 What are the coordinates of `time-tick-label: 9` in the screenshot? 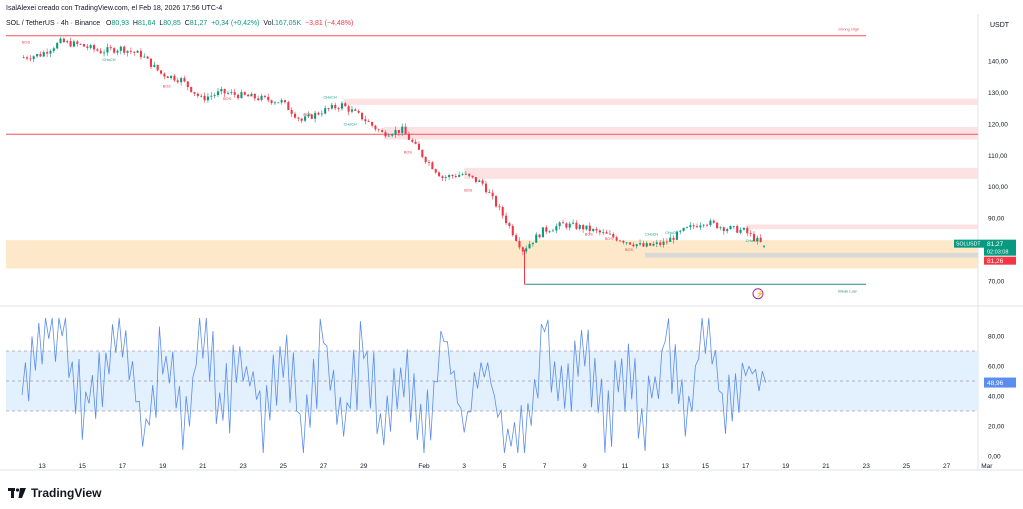 It's located at (585, 466).